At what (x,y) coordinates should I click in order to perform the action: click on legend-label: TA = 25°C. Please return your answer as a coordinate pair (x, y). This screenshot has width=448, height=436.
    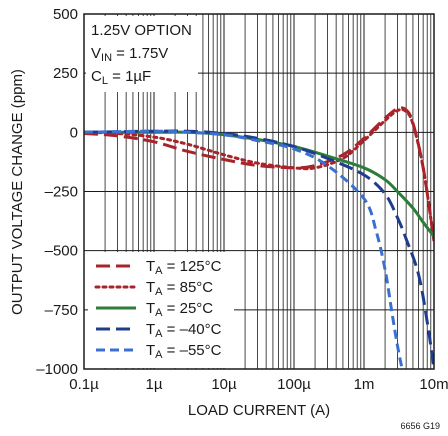
    Looking at the image, I should click on (179, 309).